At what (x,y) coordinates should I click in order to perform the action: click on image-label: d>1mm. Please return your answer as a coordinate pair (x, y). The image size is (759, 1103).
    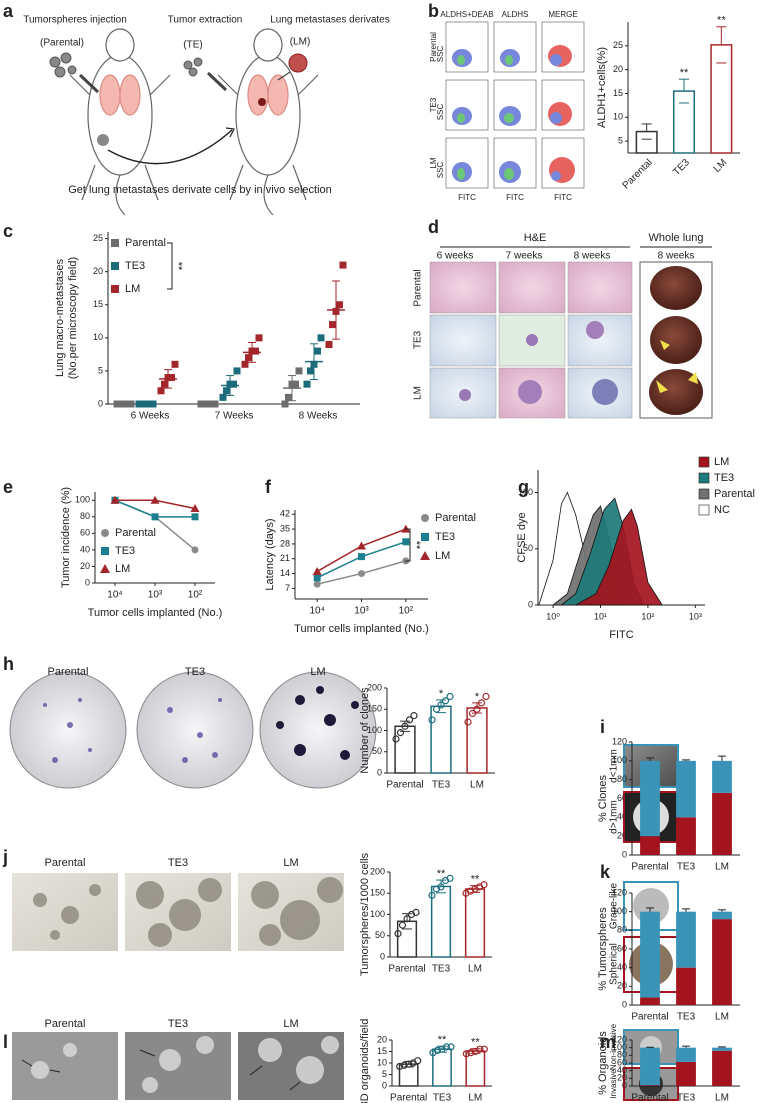
    Looking at the image, I should click on (614, 817).